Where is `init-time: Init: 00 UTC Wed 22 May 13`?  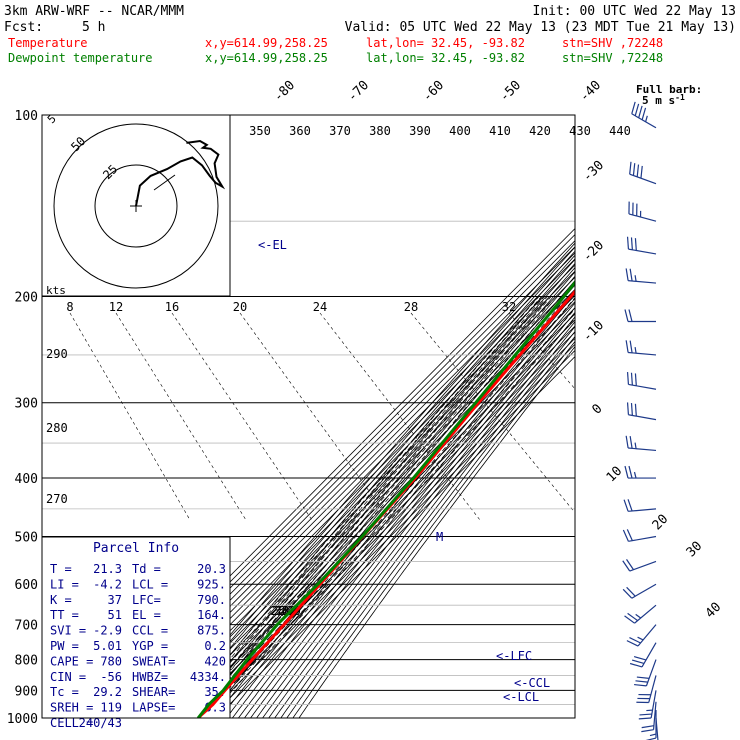
init-time: Init: 00 UTC Wed 22 May 13 is located at coordinates (635, 11).